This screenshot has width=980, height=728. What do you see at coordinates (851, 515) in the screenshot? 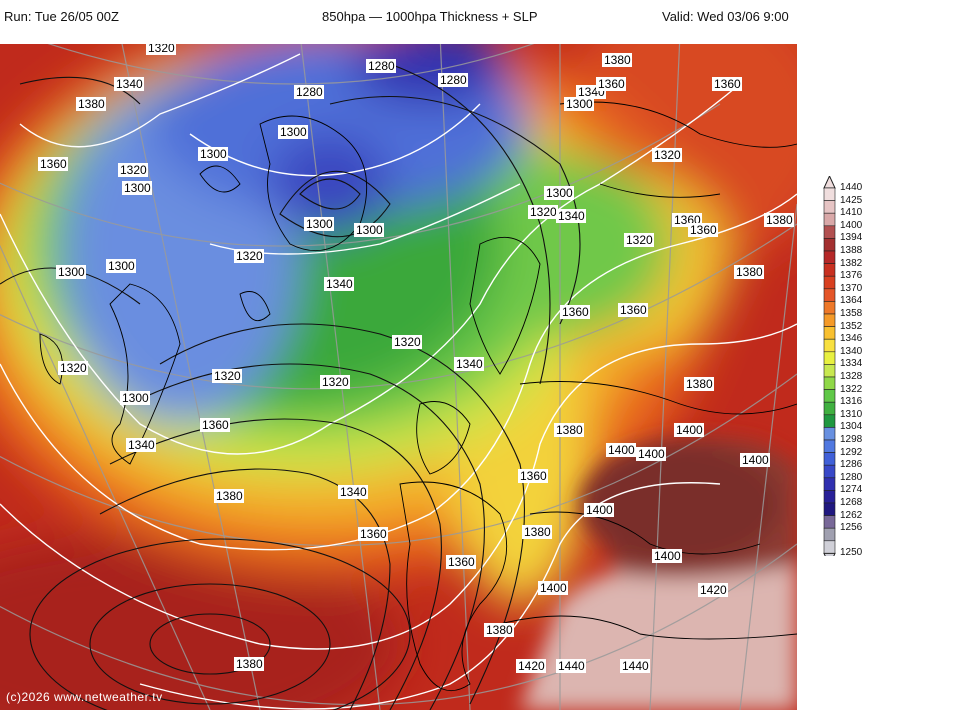
I see `legend-value: 1262` at bounding box center [851, 515].